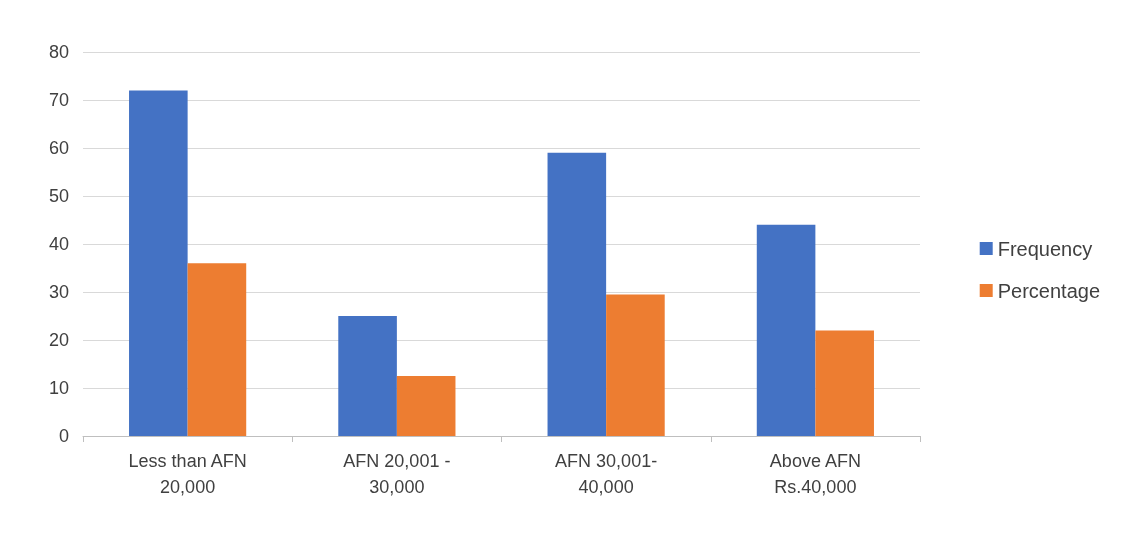 The width and height of the screenshot is (1131, 539). I want to click on y-tick-label: 50, so click(58, 196).